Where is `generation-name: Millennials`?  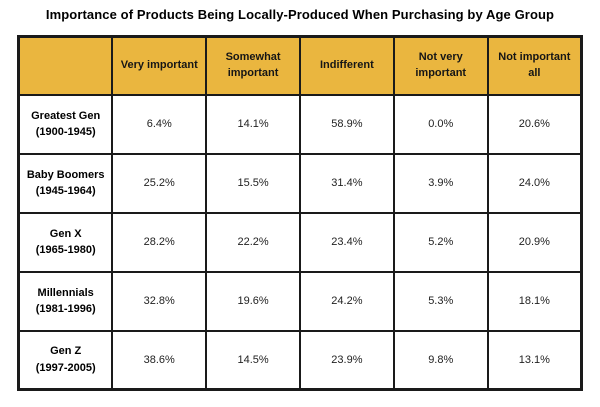 generation-name: Millennials is located at coordinates (65, 292).